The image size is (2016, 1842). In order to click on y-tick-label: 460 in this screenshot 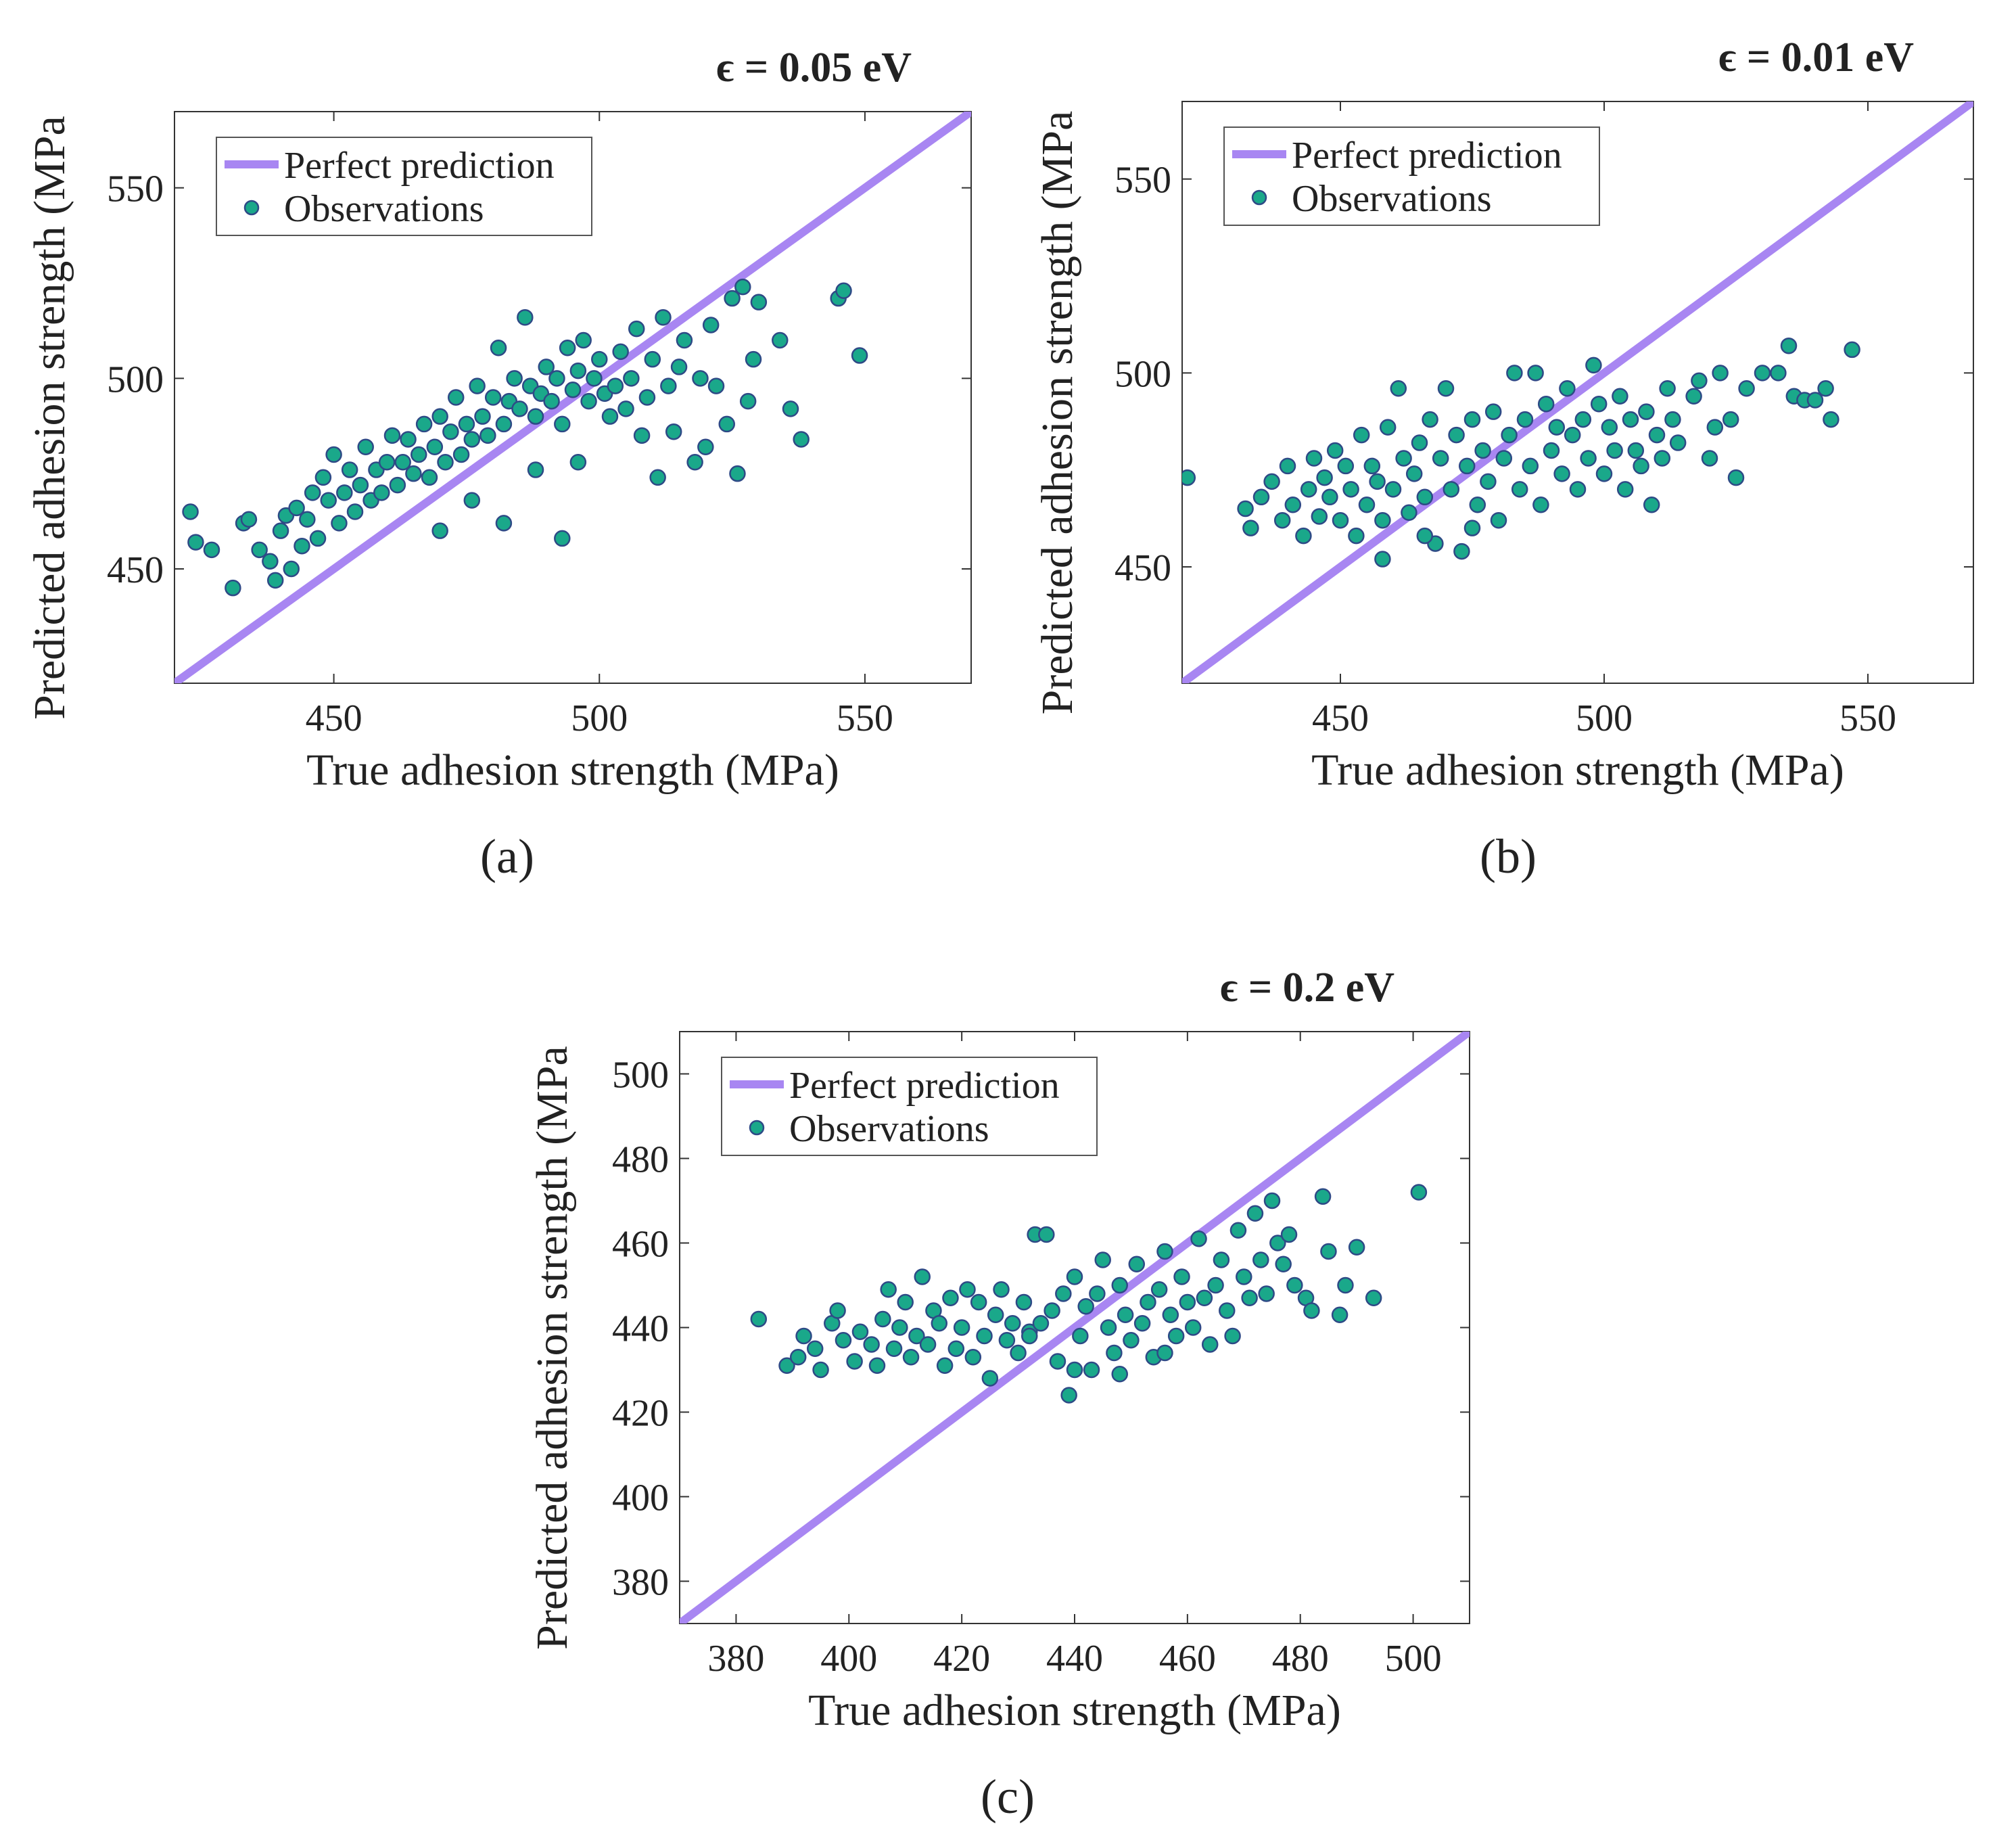, I will do `click(640, 1245)`.